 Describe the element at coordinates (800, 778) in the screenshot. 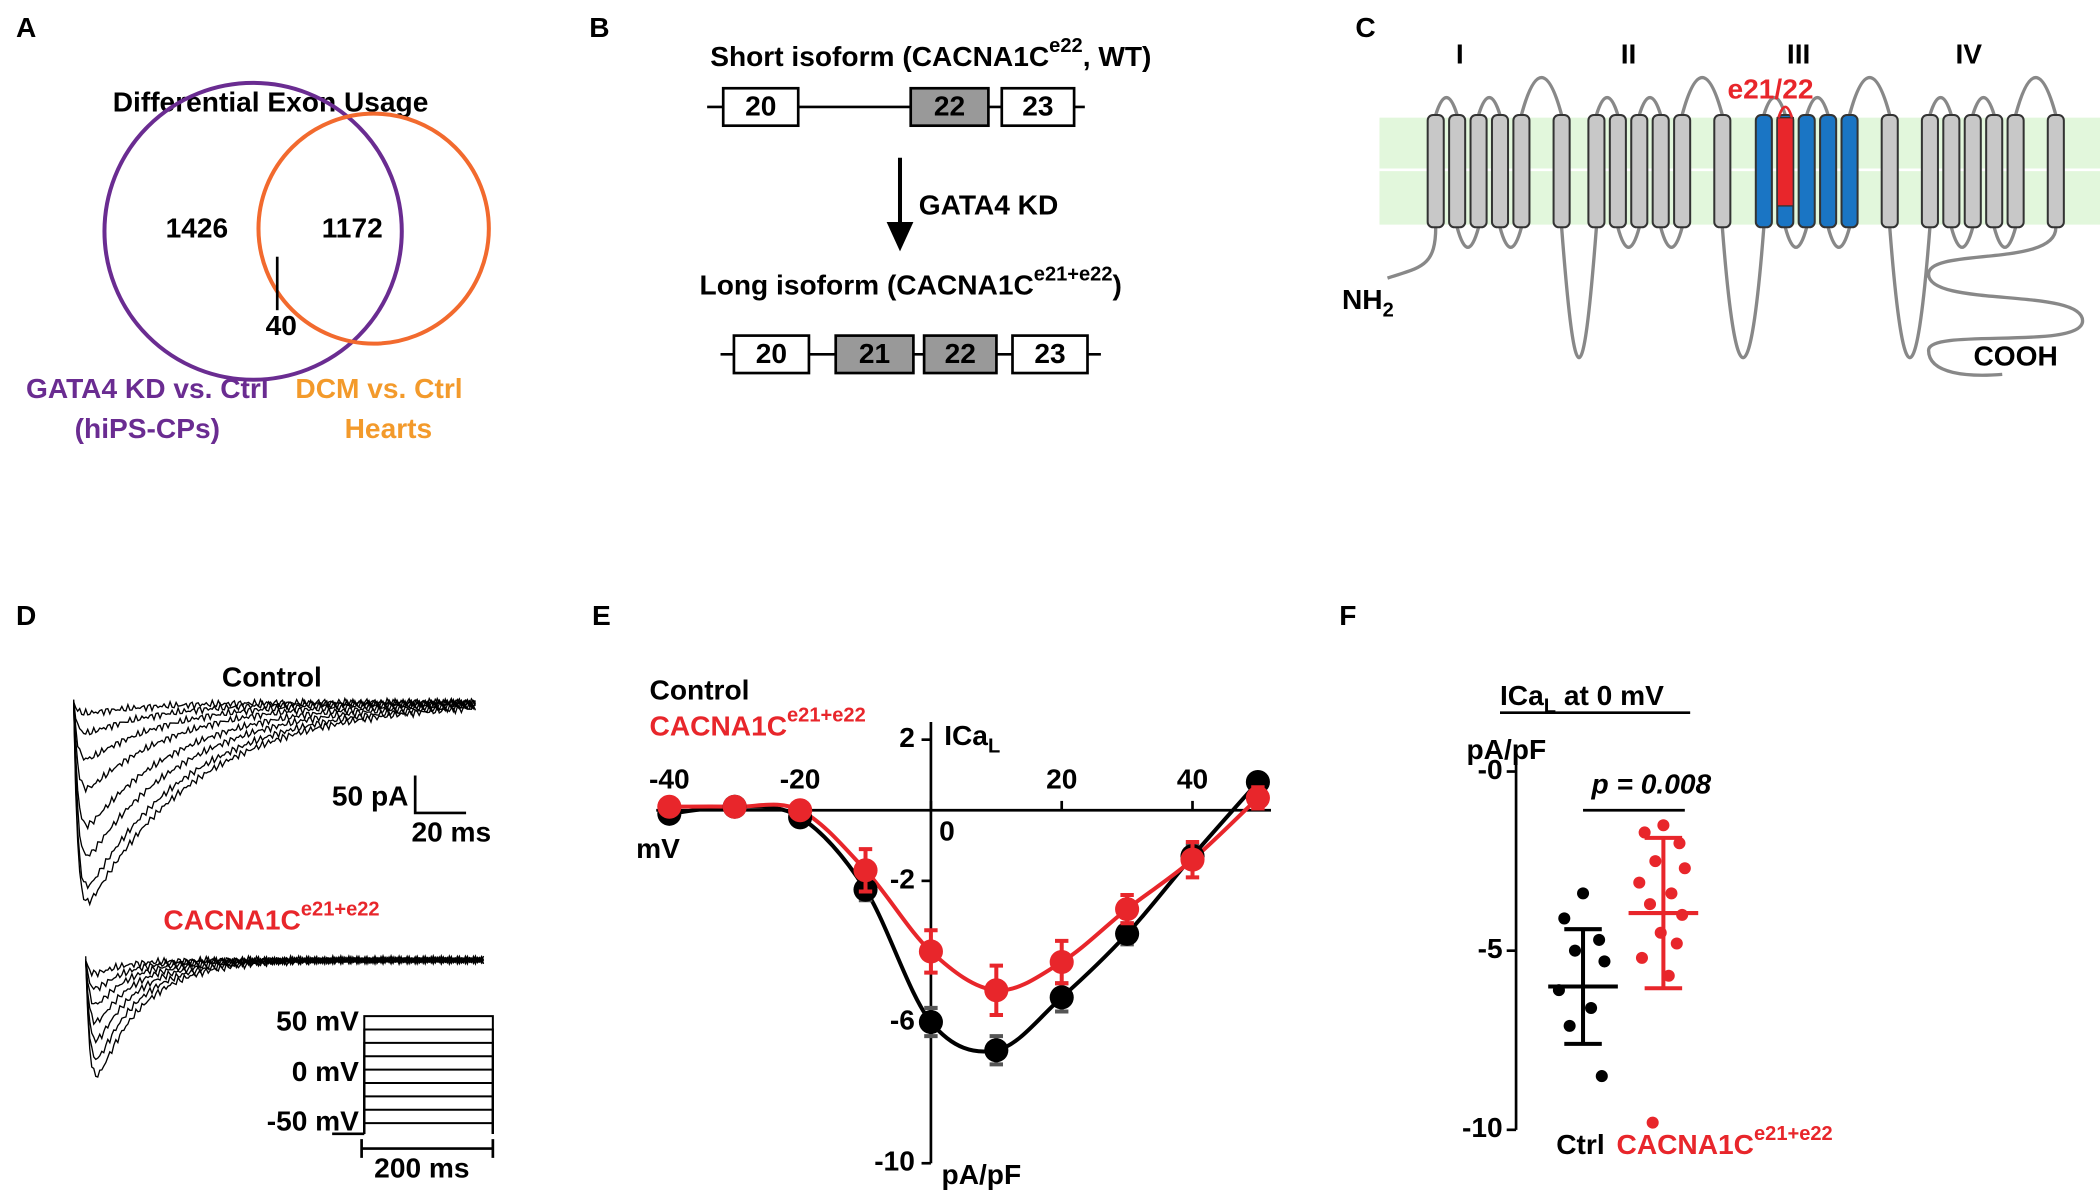

I see `x-tick-label: -20` at that location.